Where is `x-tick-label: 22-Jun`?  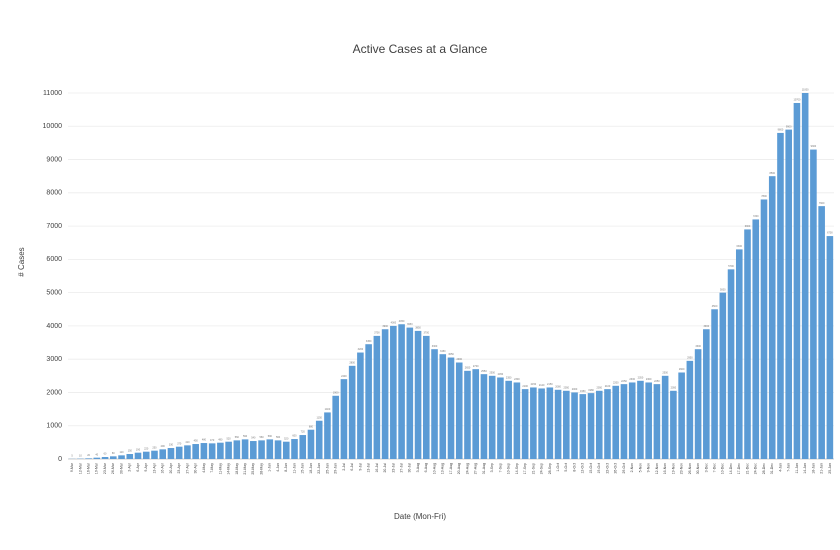
x-tick-label: 22-Jun is located at coordinates (319, 468).